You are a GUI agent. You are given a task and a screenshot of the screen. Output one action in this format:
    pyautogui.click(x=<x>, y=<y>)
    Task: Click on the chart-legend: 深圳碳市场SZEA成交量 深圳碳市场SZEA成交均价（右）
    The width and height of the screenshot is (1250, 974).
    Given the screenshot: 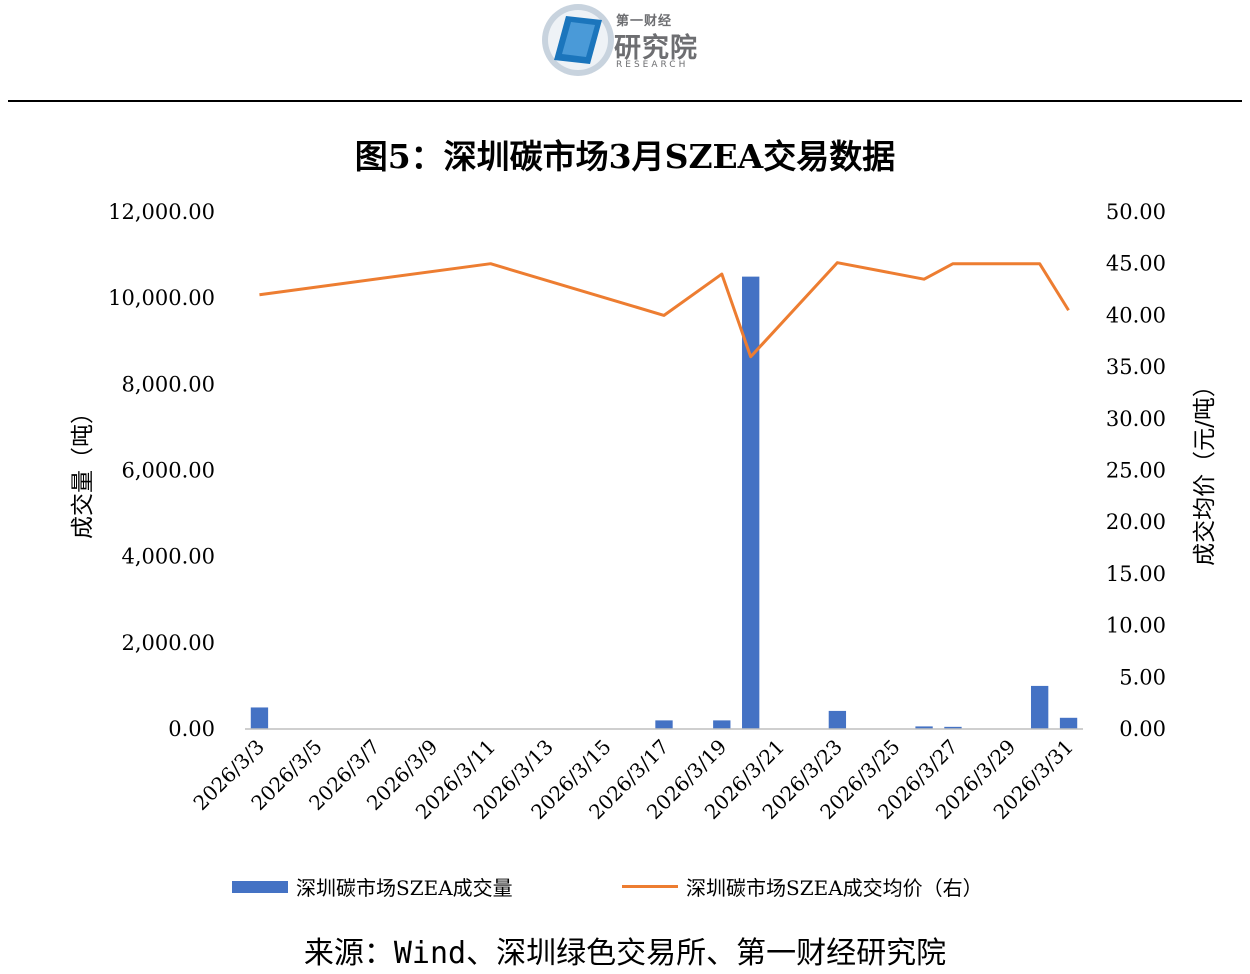 What is the action you would take?
    pyautogui.click(x=625, y=887)
    